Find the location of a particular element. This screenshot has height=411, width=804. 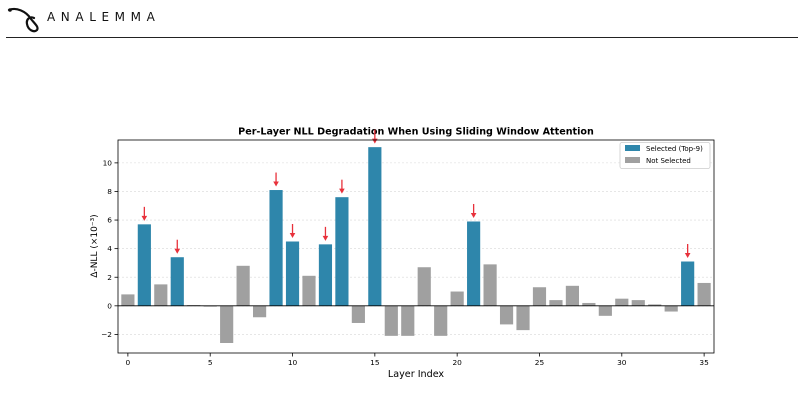

y-tick-label: −2 is located at coordinates (106, 334).